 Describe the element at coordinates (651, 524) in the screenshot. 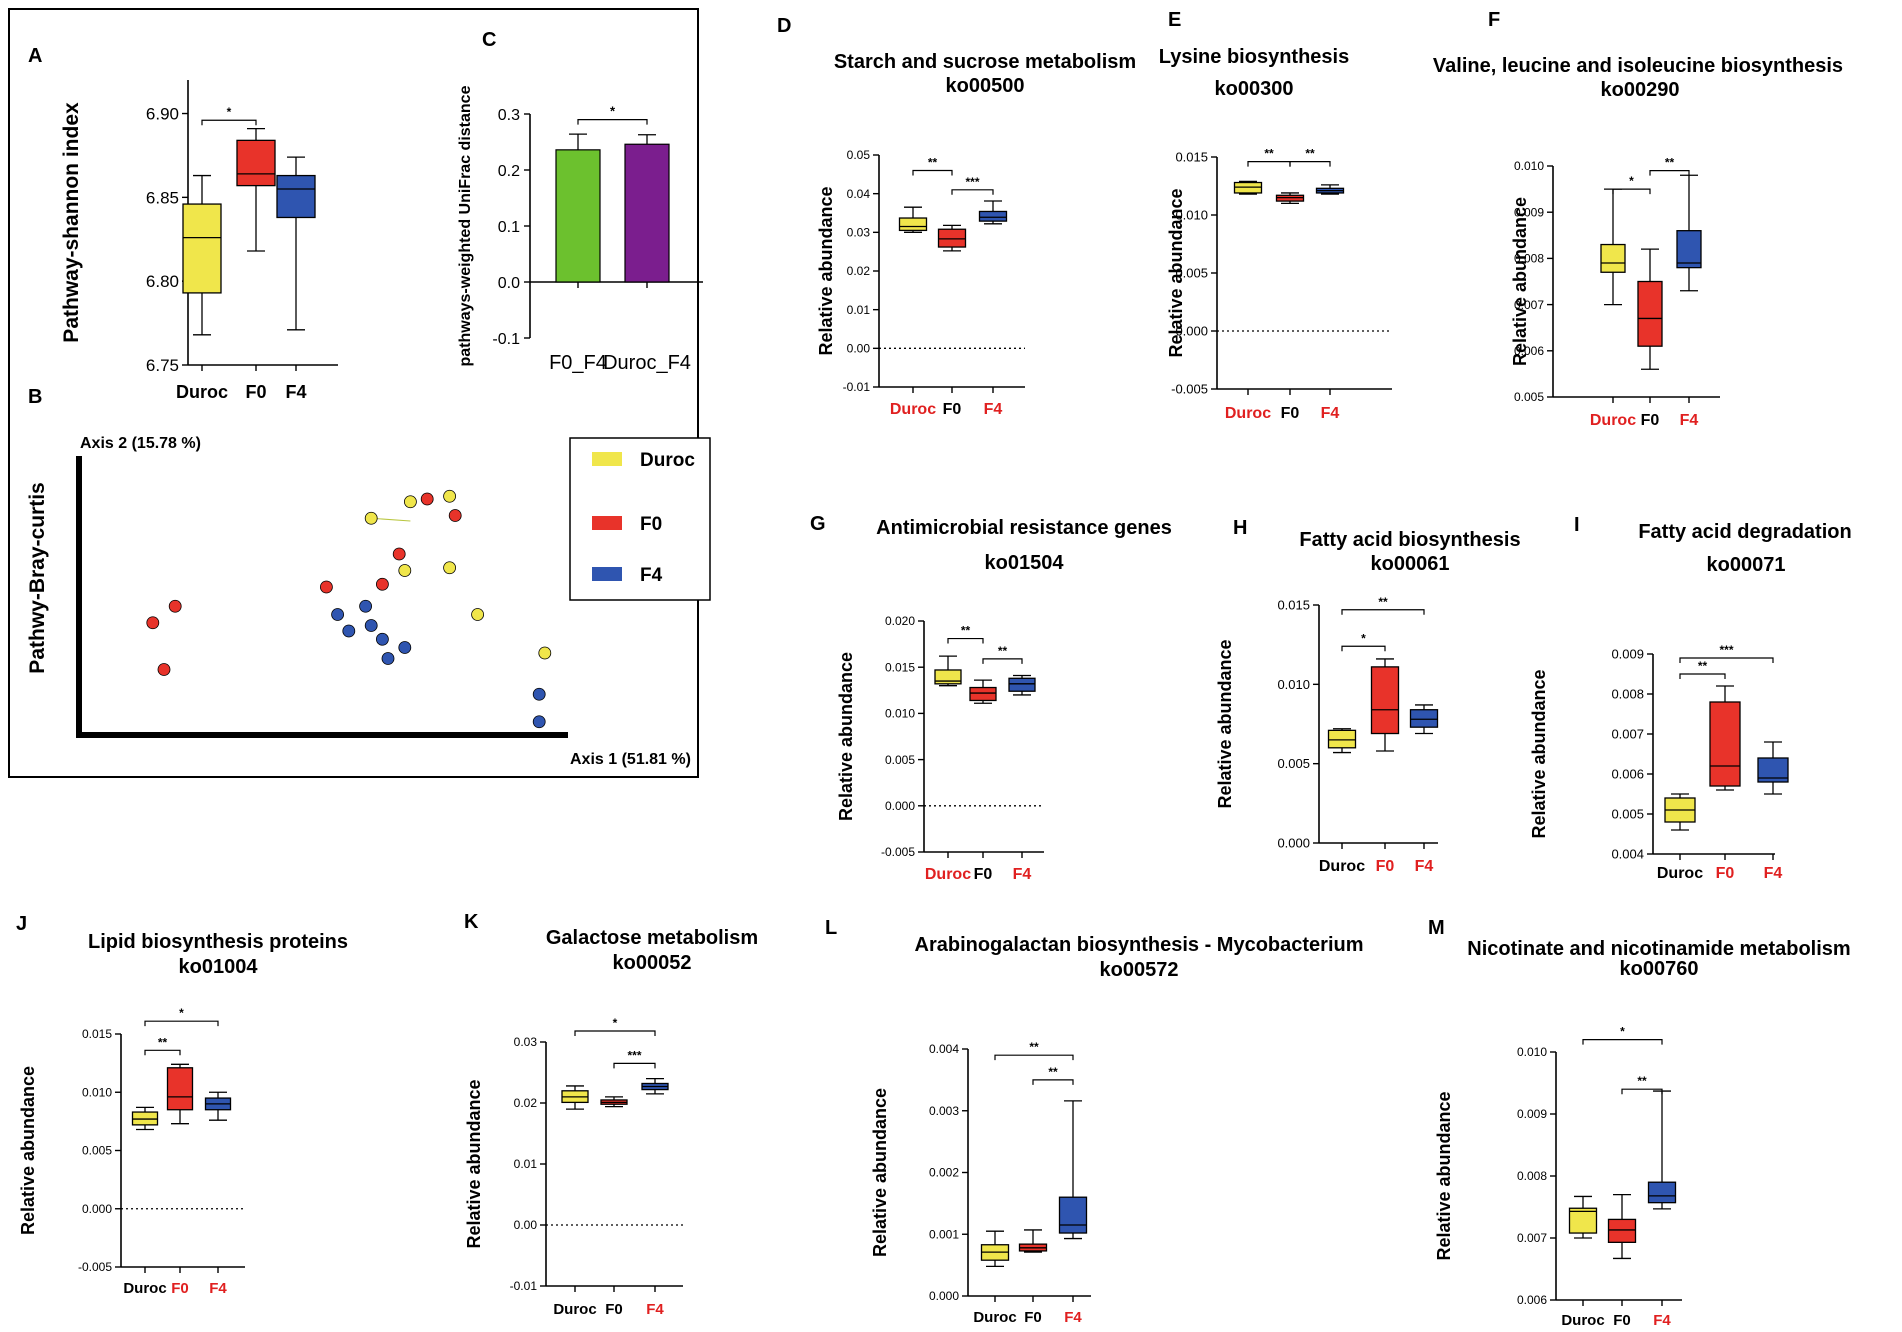

I see `legend-label: F0` at that location.